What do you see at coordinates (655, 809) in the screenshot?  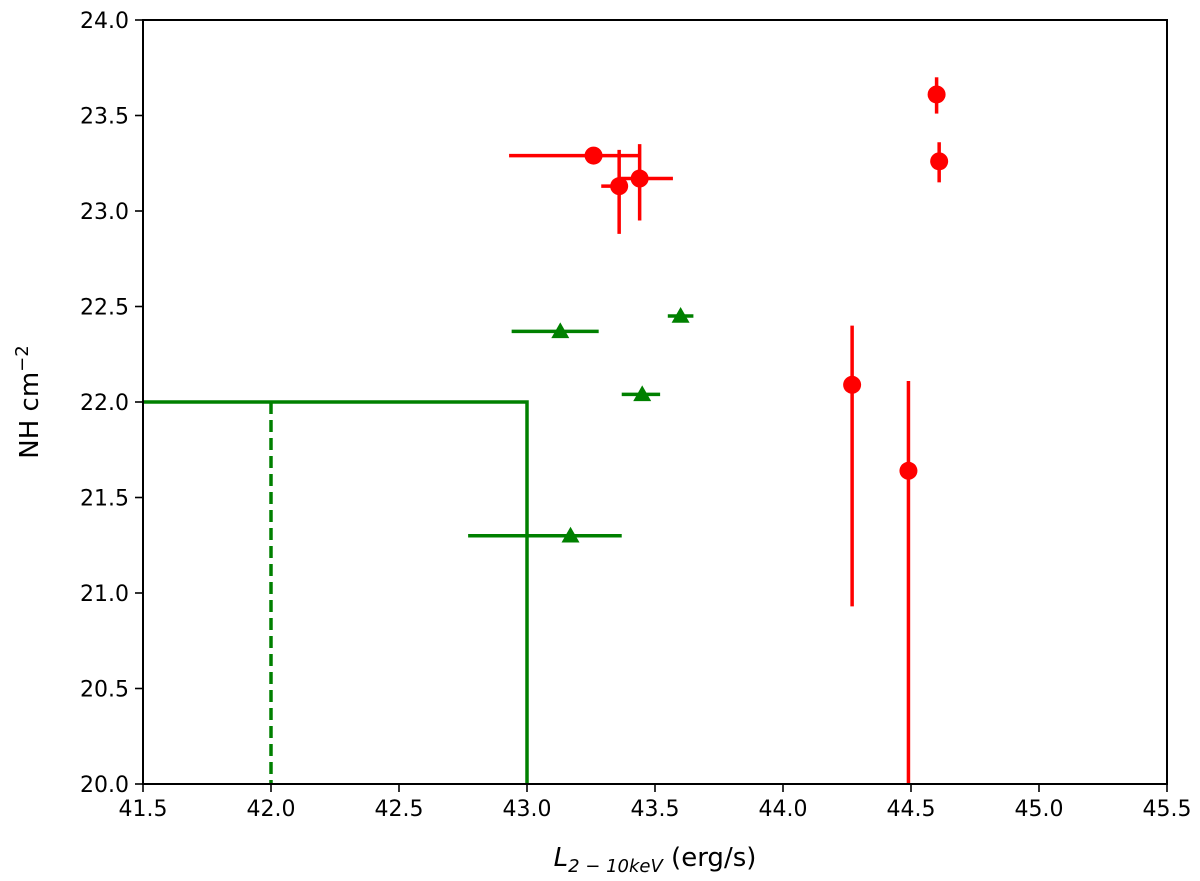 I see `x-tick-label: 43.5` at bounding box center [655, 809].